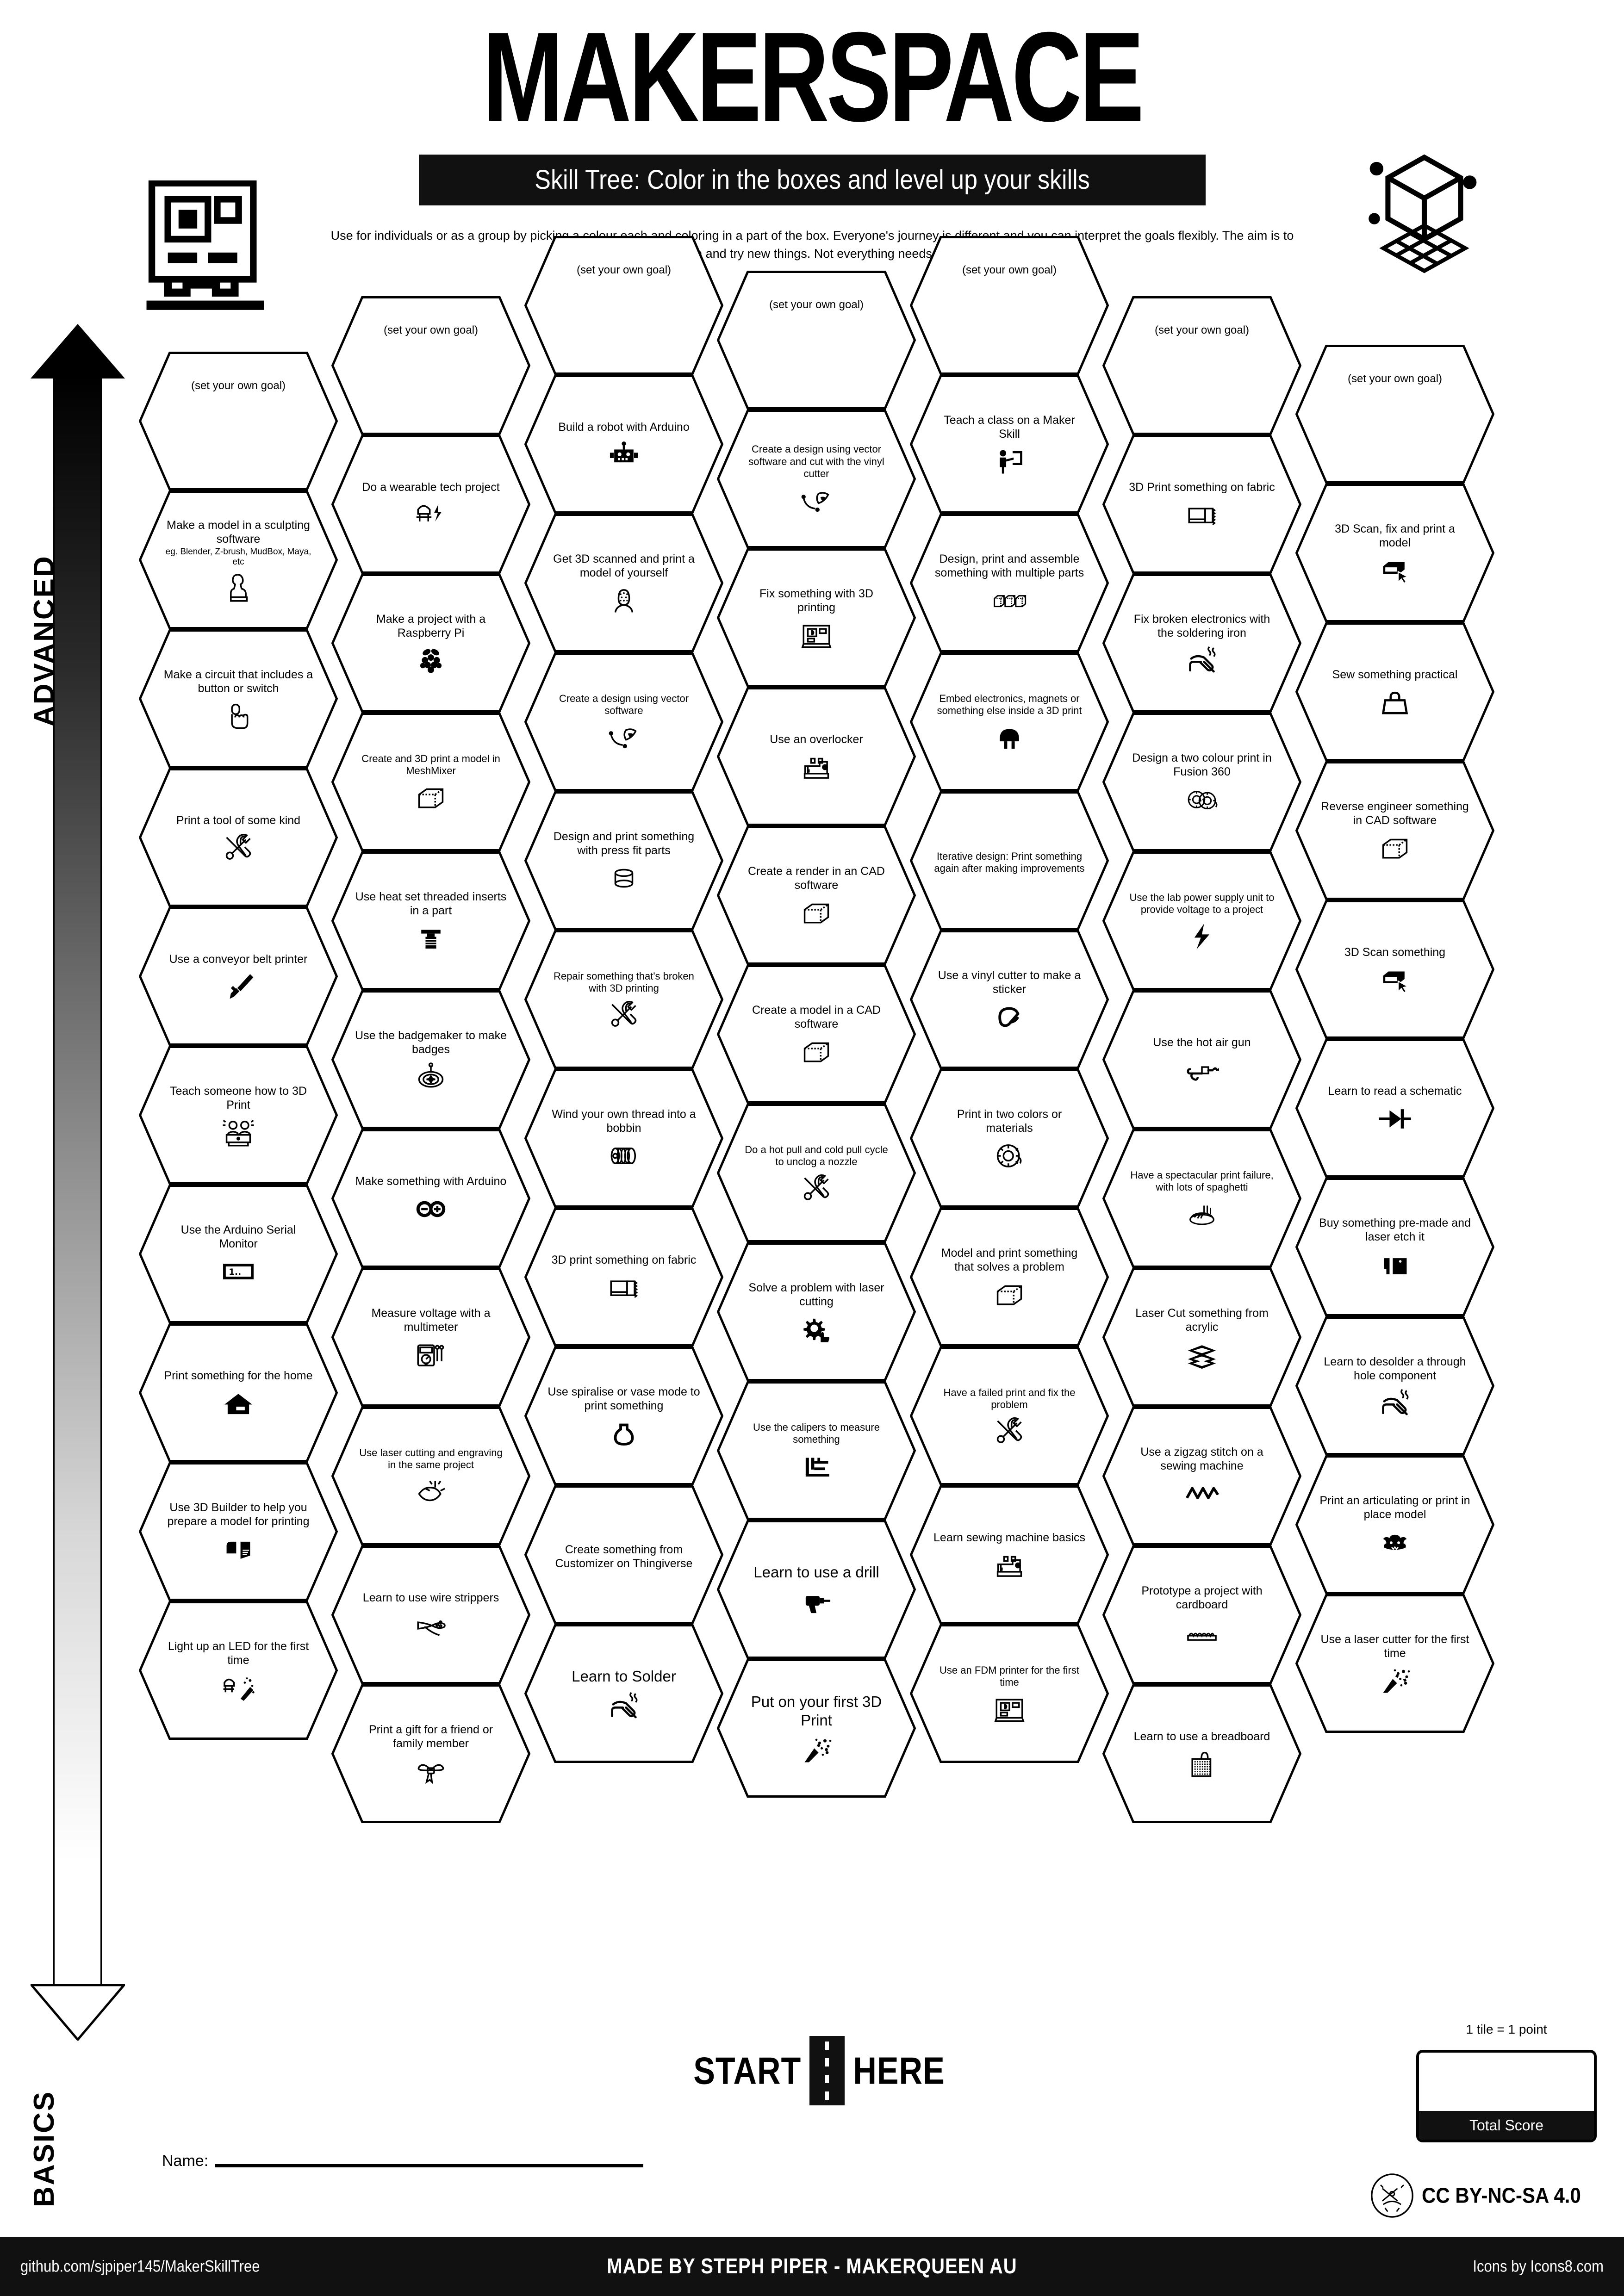 The image size is (1624, 2296). I want to click on wire-strippers-icon, so click(431, 1626).